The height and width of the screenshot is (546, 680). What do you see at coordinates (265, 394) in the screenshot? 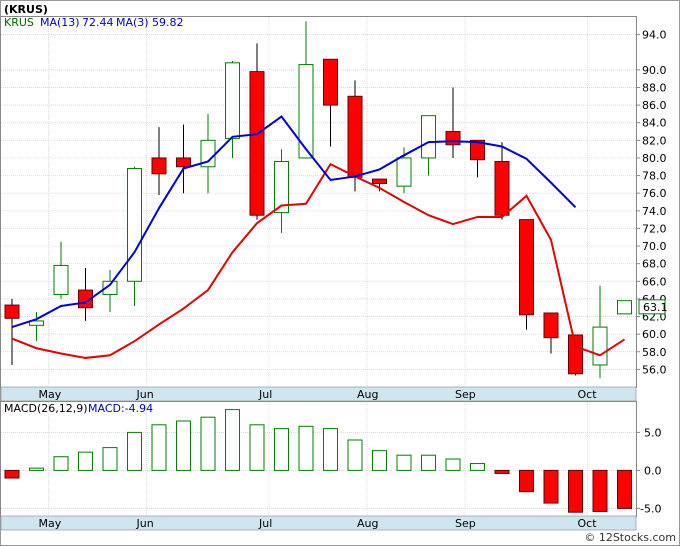
I see `price-x-tick-label: Jul` at bounding box center [265, 394].